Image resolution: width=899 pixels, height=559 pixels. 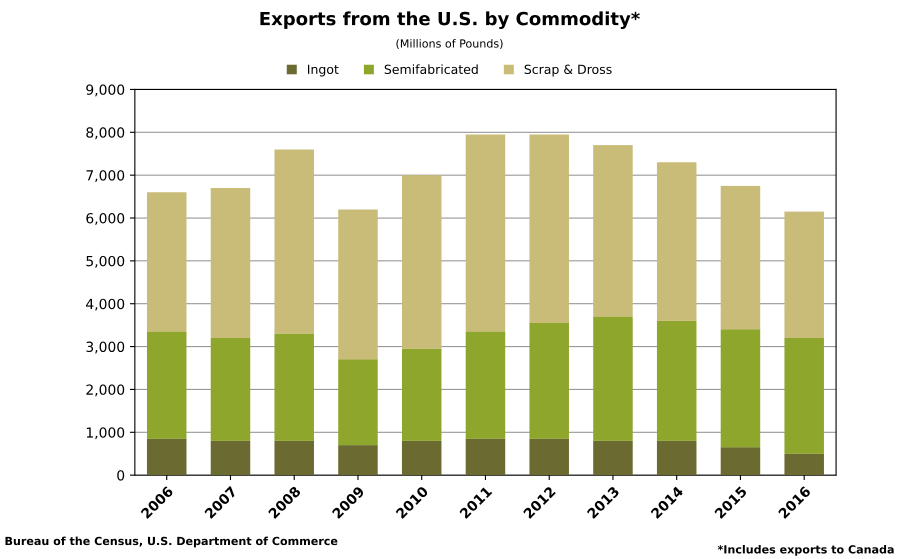 I want to click on y-tick-label: 7,000, so click(x=105, y=176).